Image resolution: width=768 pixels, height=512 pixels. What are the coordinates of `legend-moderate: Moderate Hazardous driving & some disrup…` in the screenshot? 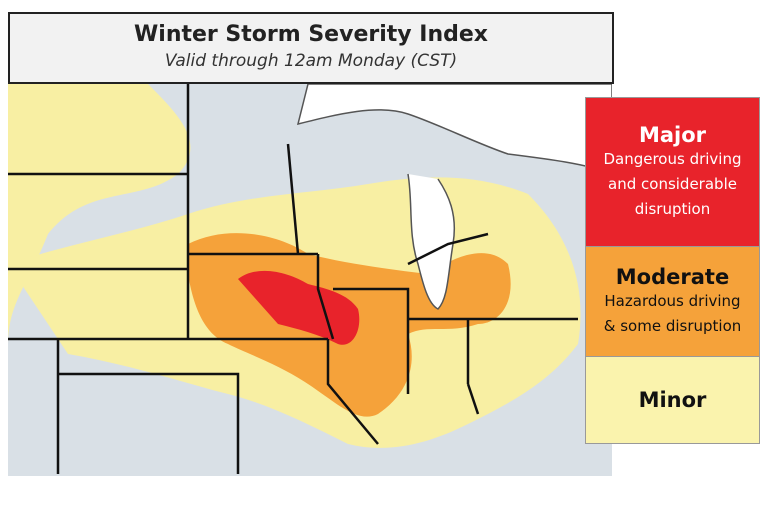 It's located at (672, 301).